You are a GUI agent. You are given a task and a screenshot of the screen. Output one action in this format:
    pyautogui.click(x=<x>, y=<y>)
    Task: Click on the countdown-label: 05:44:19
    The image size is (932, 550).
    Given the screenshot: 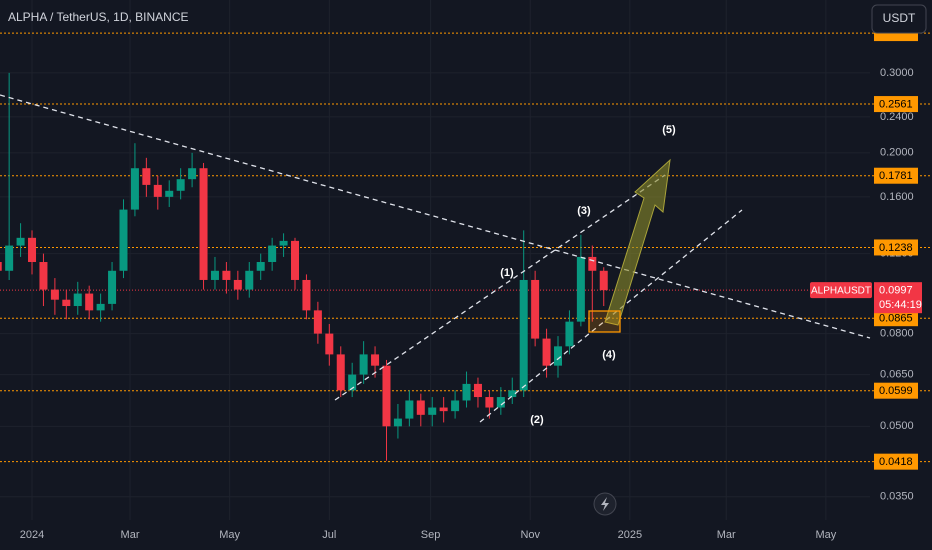 What is the action you would take?
    pyautogui.click(x=900, y=305)
    